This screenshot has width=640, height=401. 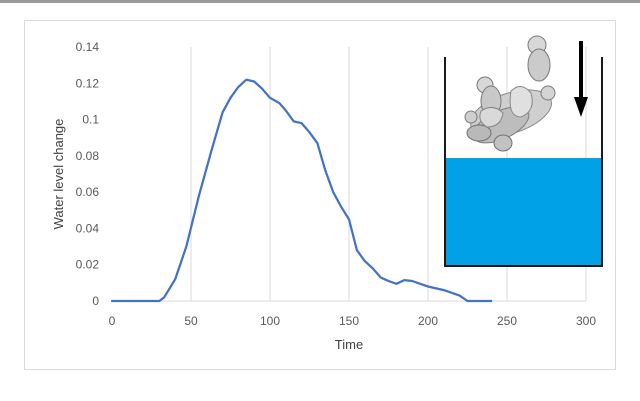 What do you see at coordinates (88, 156) in the screenshot?
I see `y-tick-label: 0.08` at bounding box center [88, 156].